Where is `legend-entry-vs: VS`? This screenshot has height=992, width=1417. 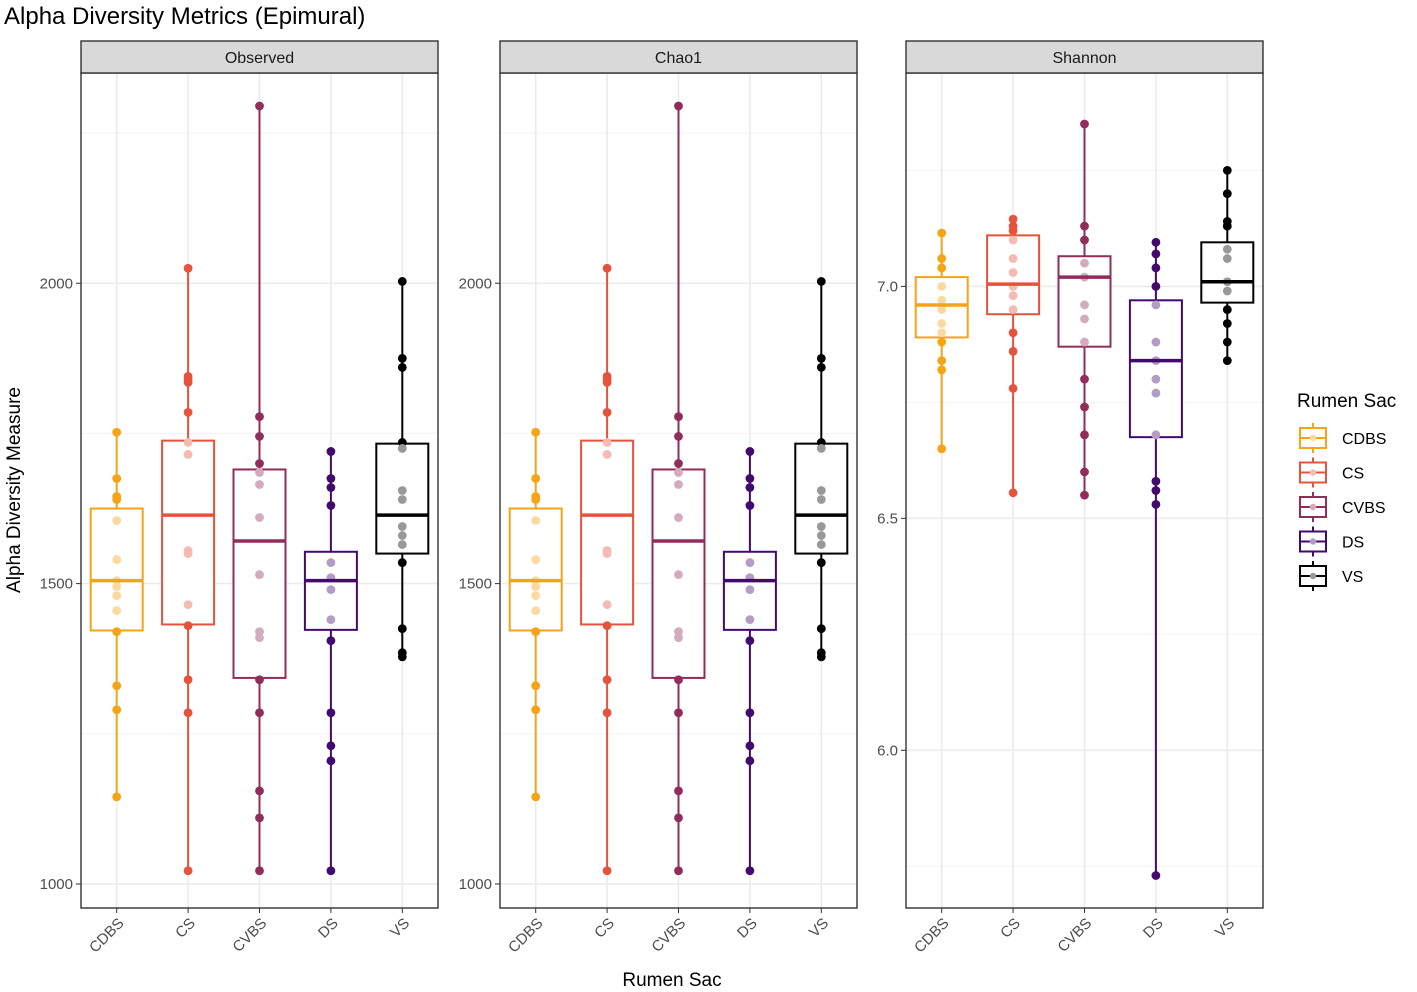 legend-entry-vs: VS is located at coordinates (1331, 576).